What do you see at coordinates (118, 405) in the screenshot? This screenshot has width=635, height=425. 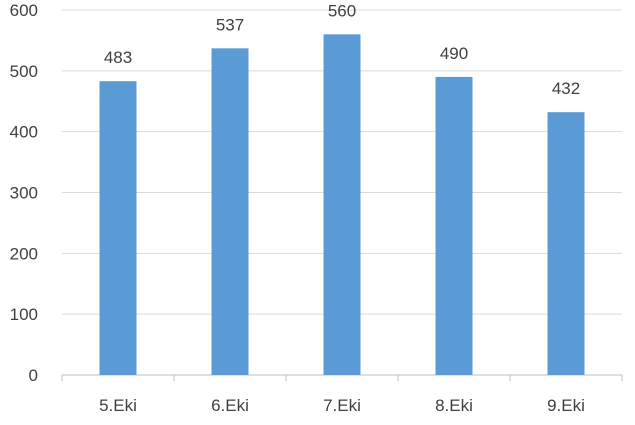 I see `x-tick-label: 5.Eki` at bounding box center [118, 405].